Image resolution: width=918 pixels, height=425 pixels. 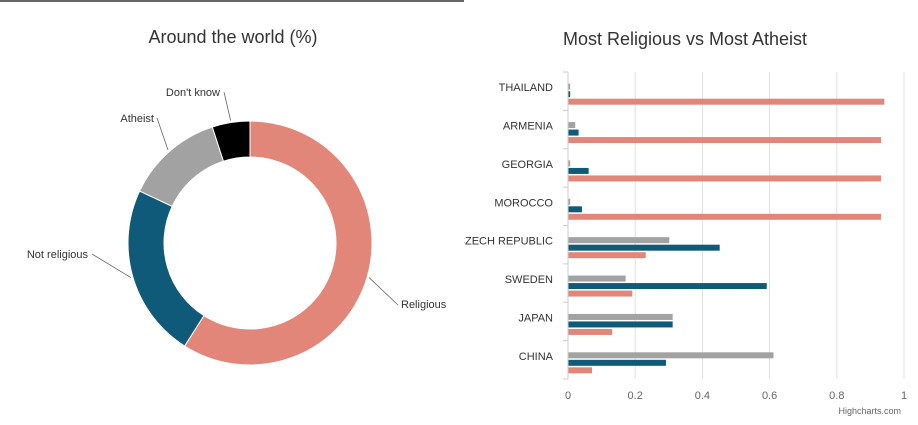 What do you see at coordinates (869, 411) in the screenshot?
I see `credits-link: Highcharts.com` at bounding box center [869, 411].